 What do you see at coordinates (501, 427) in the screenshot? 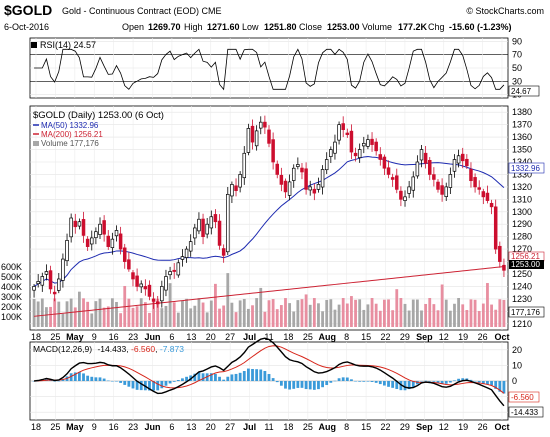
I see `x-axis-tick-bottom: Oct` at bounding box center [501, 427].